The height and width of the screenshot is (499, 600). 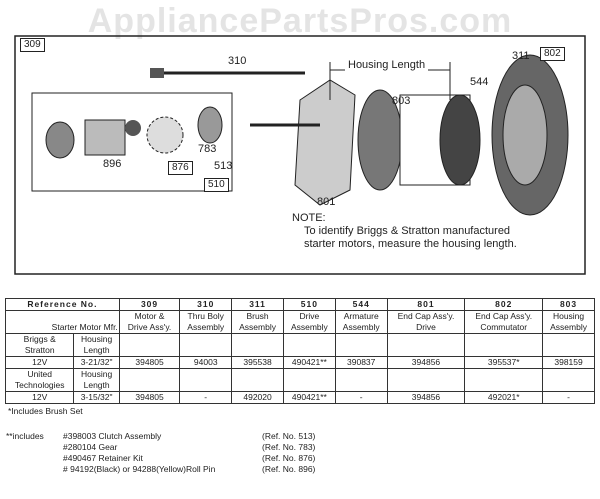 What do you see at coordinates (299, 380) in the screenshot?
I see `manufacturer-row: United Technologies Housing Length` at bounding box center [299, 380].